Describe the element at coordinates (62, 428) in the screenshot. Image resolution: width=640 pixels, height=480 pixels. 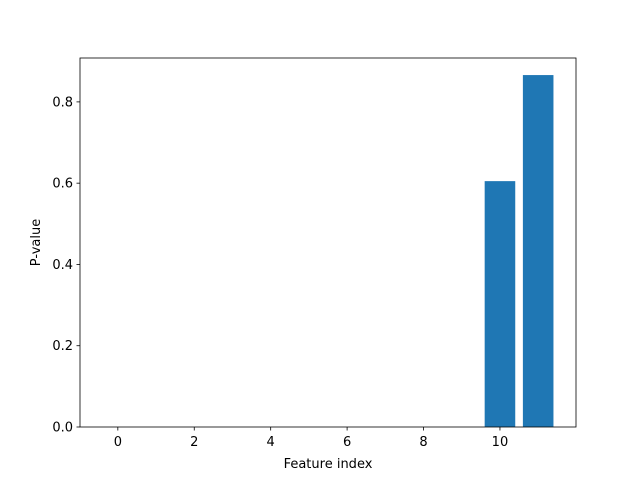
I see `y-tick-label: 0.0` at that location.